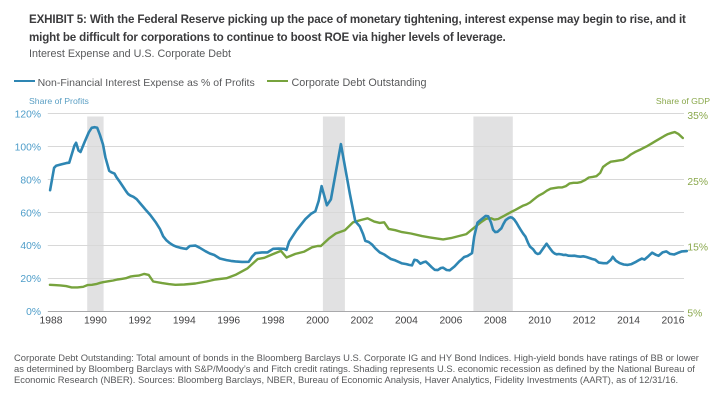 The width and height of the screenshot is (728, 404). What do you see at coordinates (584, 321) in the screenshot?
I see `svg-text: 2012` at bounding box center [584, 321].